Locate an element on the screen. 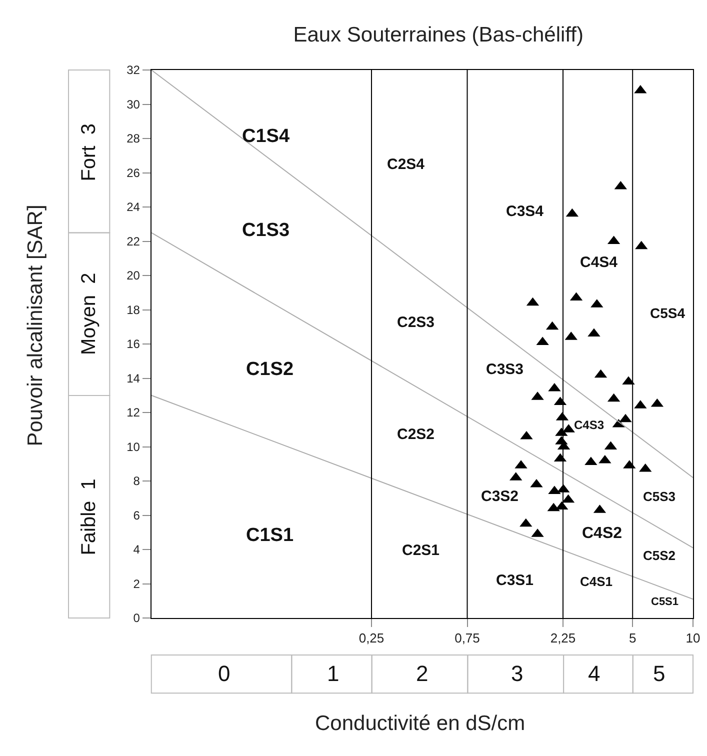  y-tick-label: 26 is located at coordinates (133, 173).